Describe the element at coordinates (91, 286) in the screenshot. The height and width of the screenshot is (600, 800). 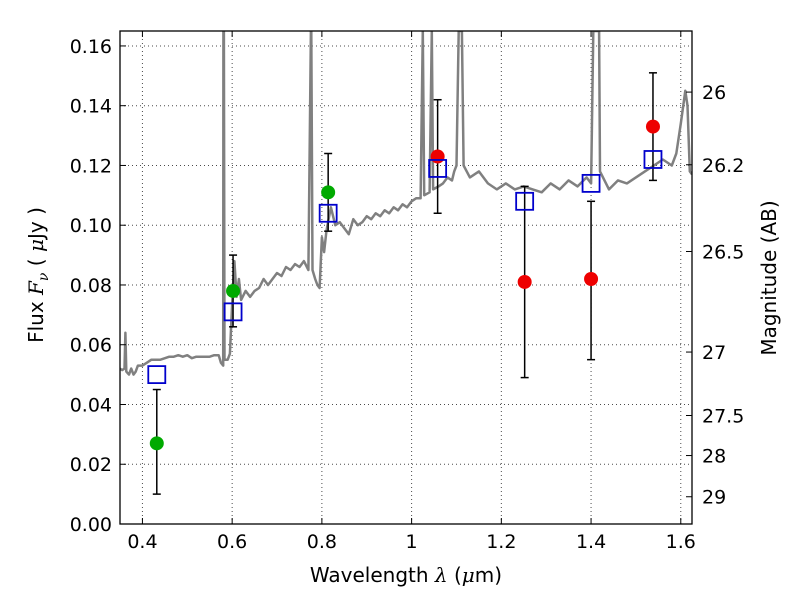
I see `y-tick-label: 0.08` at that location.